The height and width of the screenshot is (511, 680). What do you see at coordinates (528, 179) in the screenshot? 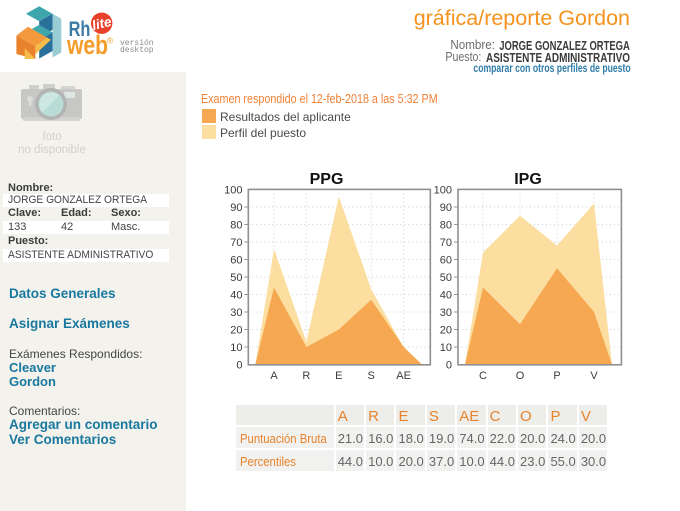
I see `svg-text: IPG` at bounding box center [528, 179].